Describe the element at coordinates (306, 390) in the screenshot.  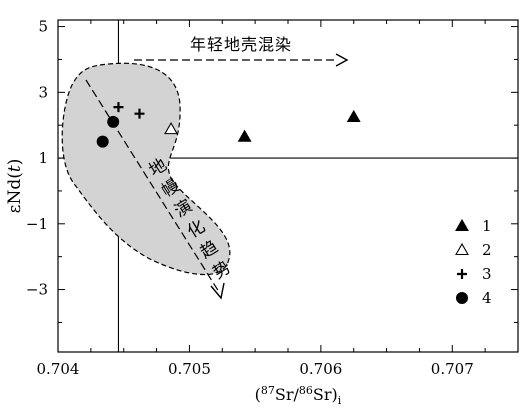
I see `x-axis-title-sup2: 86` at that location.